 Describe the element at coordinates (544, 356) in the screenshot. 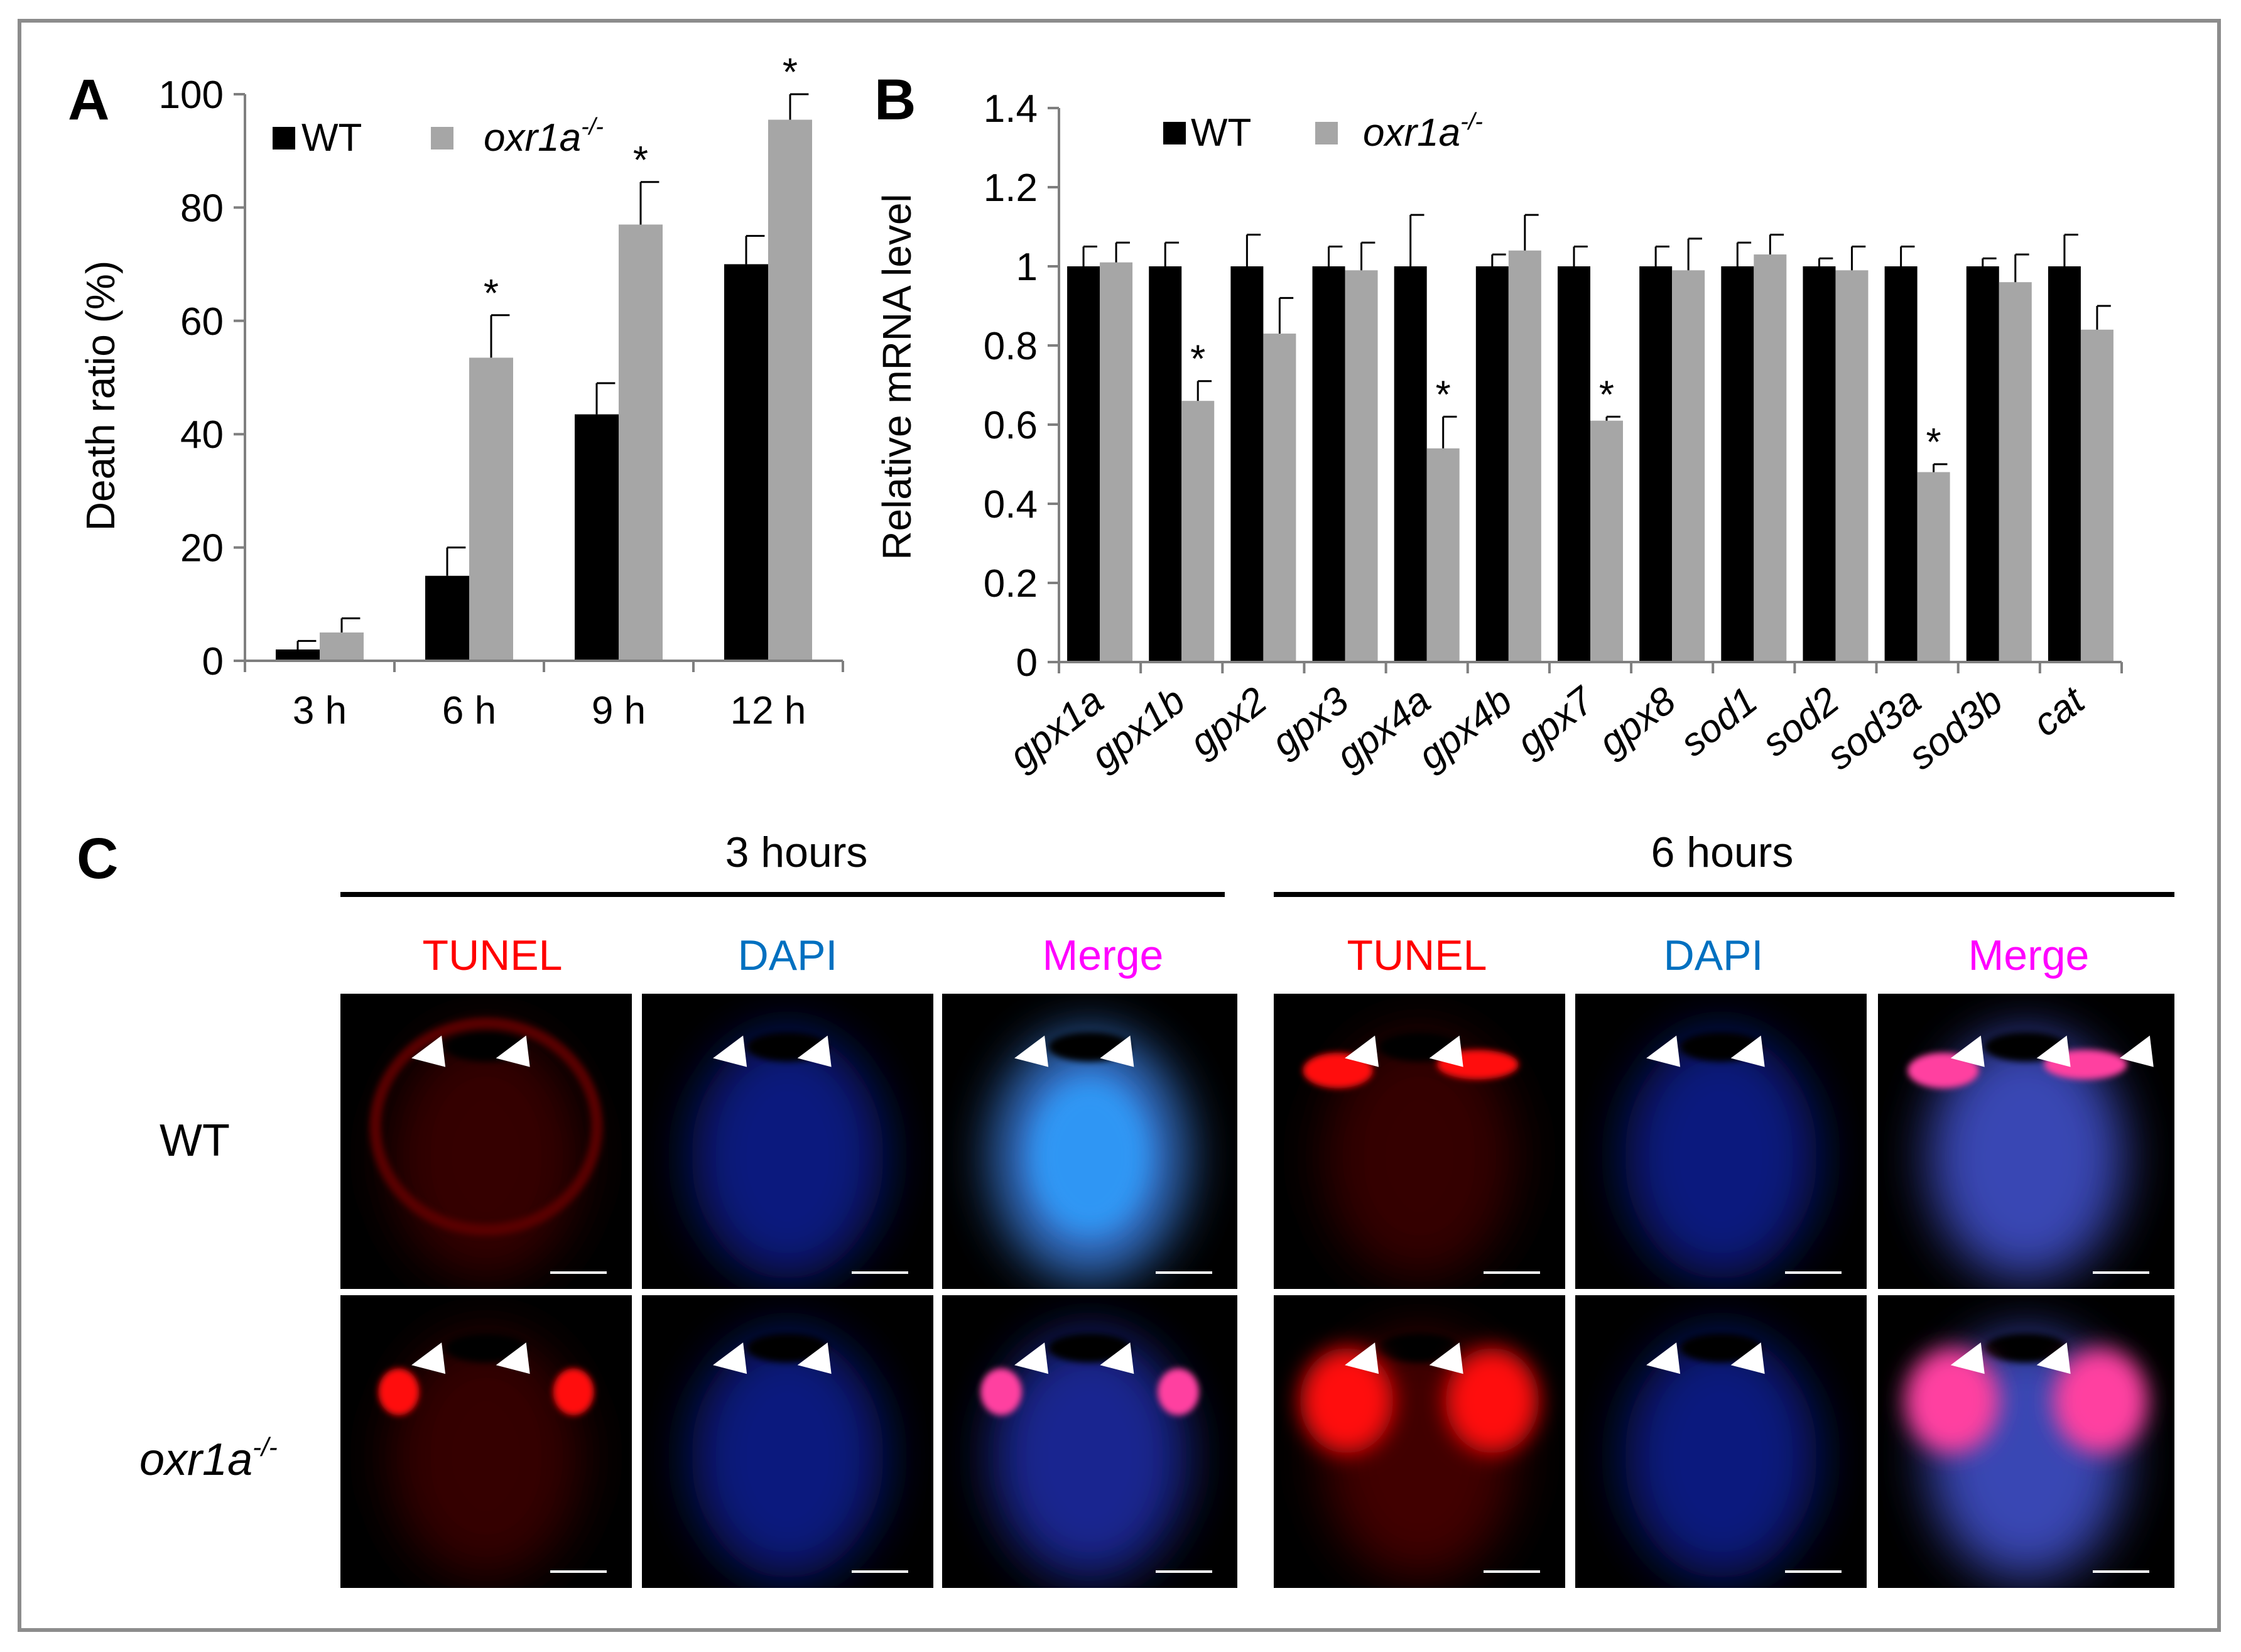

I see `panel-a-bars: * * *` at that location.